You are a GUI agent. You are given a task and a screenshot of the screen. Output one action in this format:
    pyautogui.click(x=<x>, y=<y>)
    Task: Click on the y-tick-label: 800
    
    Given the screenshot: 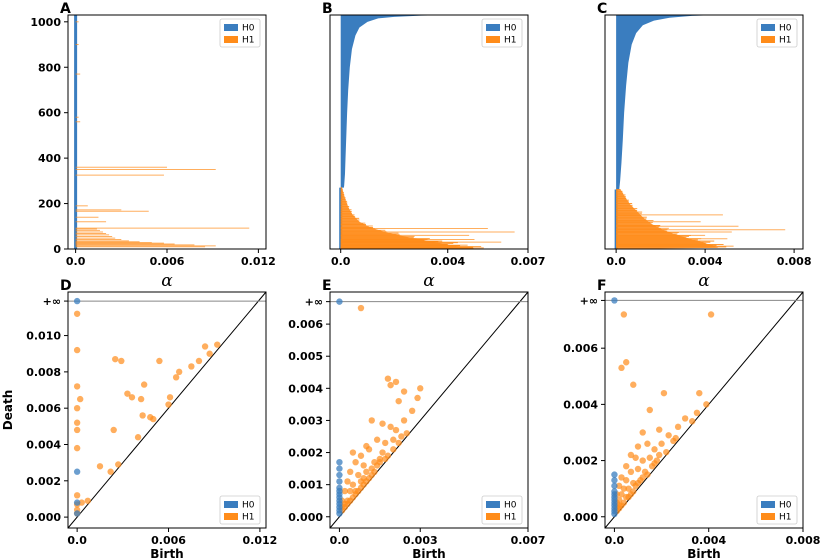 What is the action you would take?
    pyautogui.click(x=49, y=67)
    